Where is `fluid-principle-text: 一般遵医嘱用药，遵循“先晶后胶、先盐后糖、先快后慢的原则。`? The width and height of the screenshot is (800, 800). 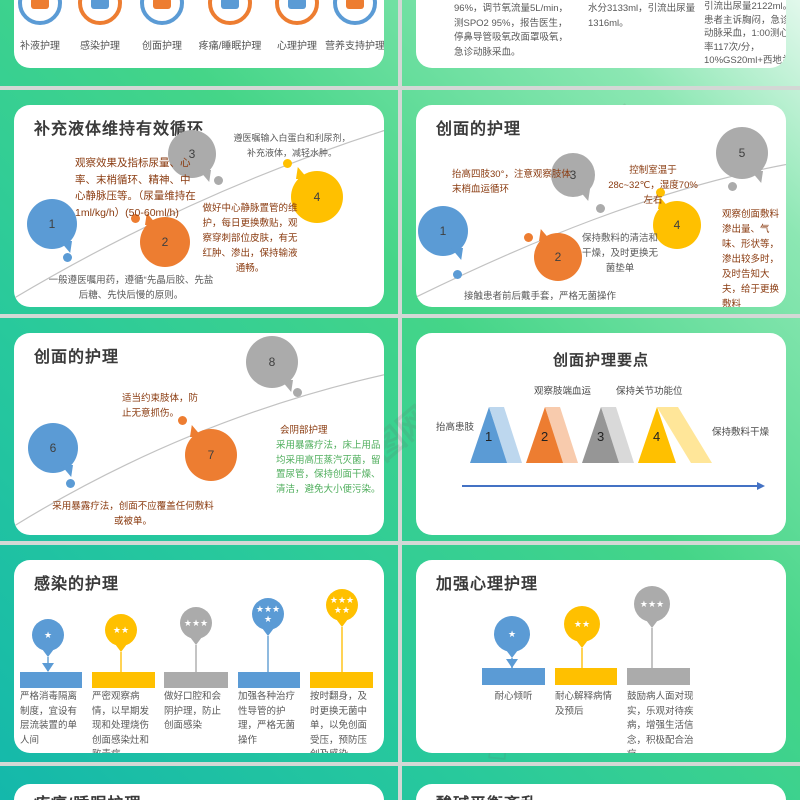 fluid-principle-text: 一般遵医嘱用药，遵循“先晶后胶、先盐后糖、先快后慢的原则。 is located at coordinates (131, 288).